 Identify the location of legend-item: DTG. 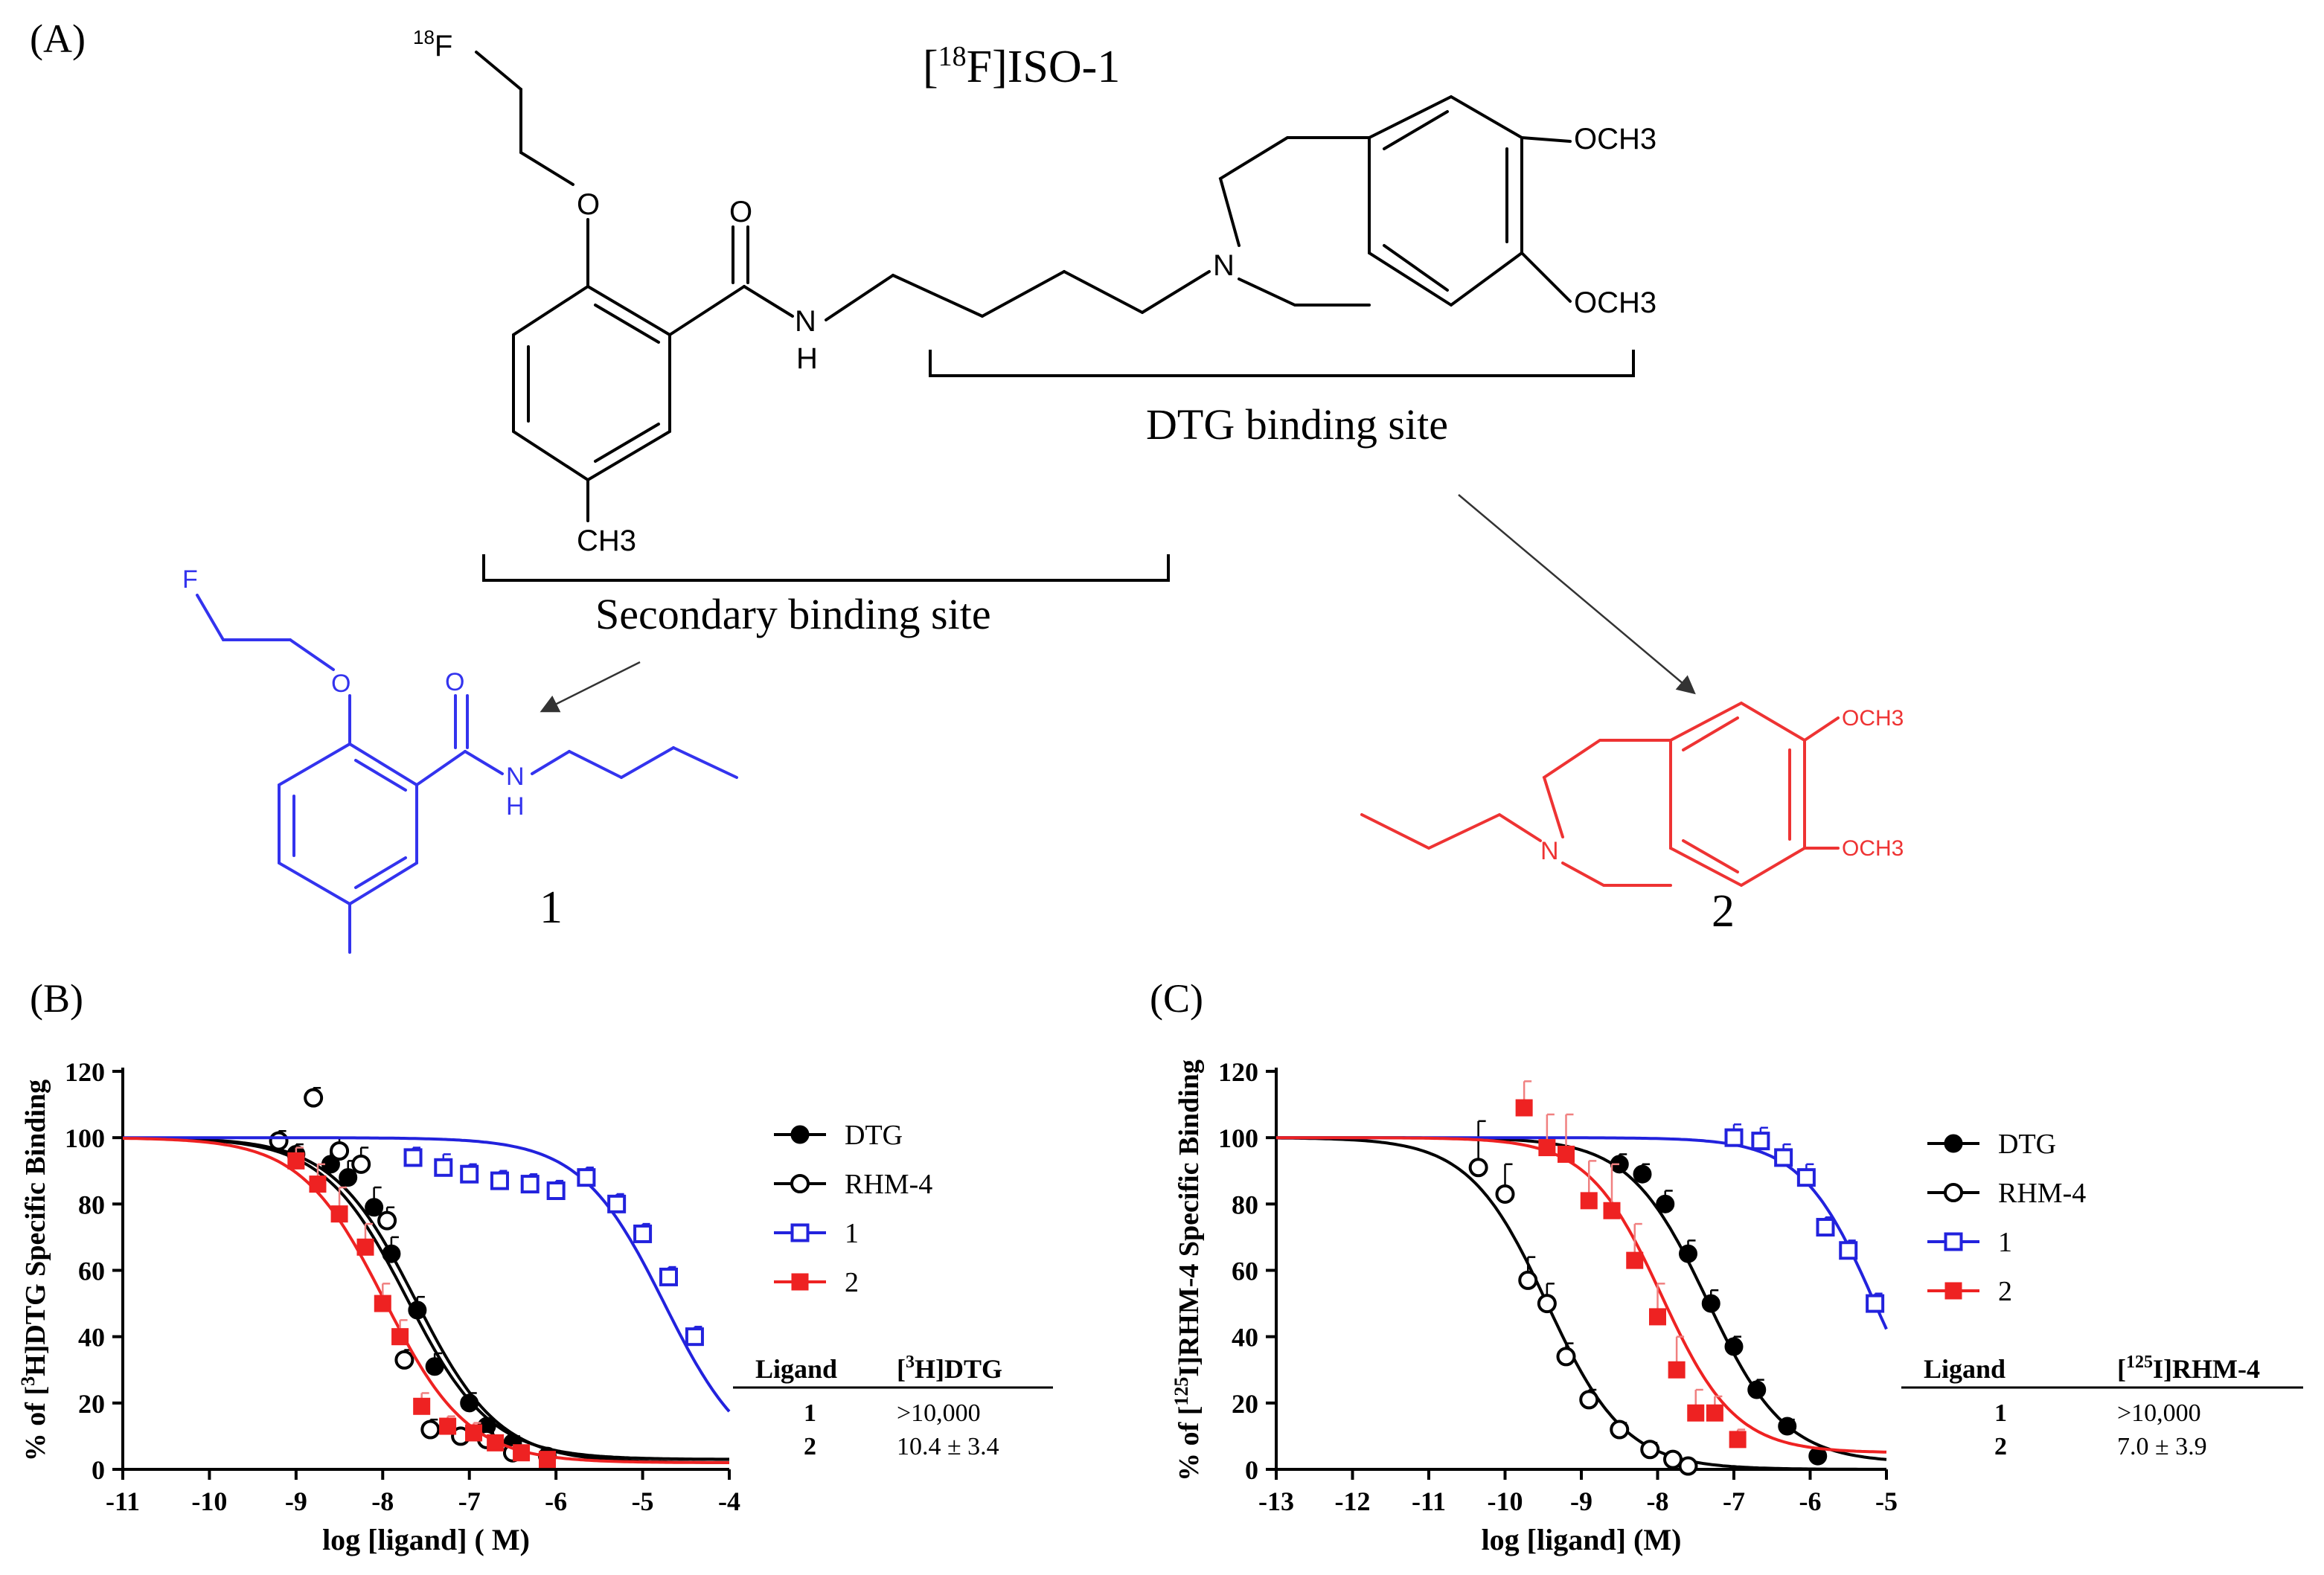
(1991, 1144).